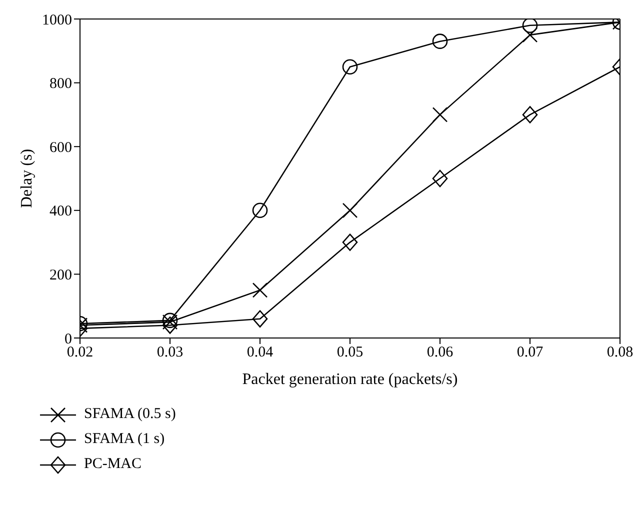  I want to click on x-tick-label: 0.05, so click(350, 352).